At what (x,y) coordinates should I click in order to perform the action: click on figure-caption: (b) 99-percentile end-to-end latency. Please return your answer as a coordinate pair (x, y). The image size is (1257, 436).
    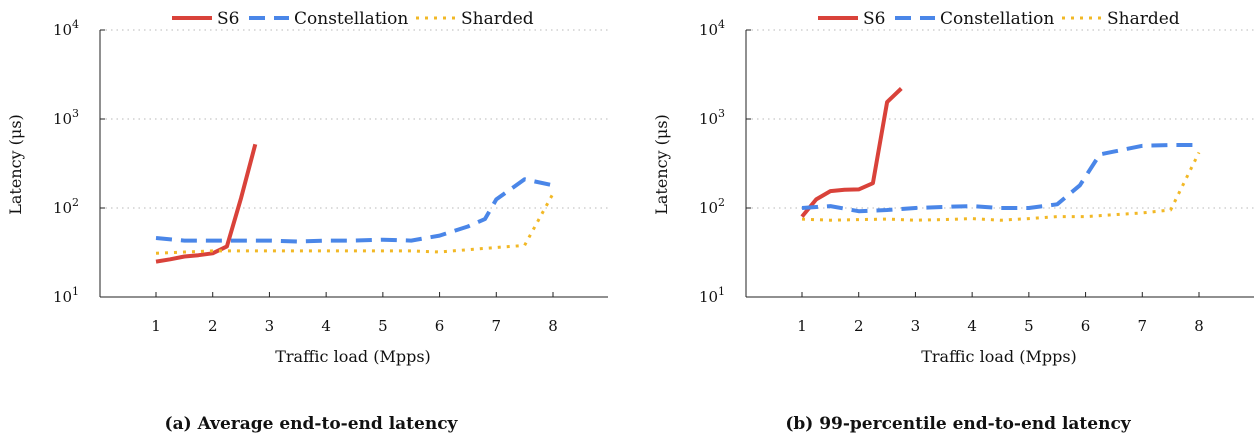
    Looking at the image, I should click on (958, 424).